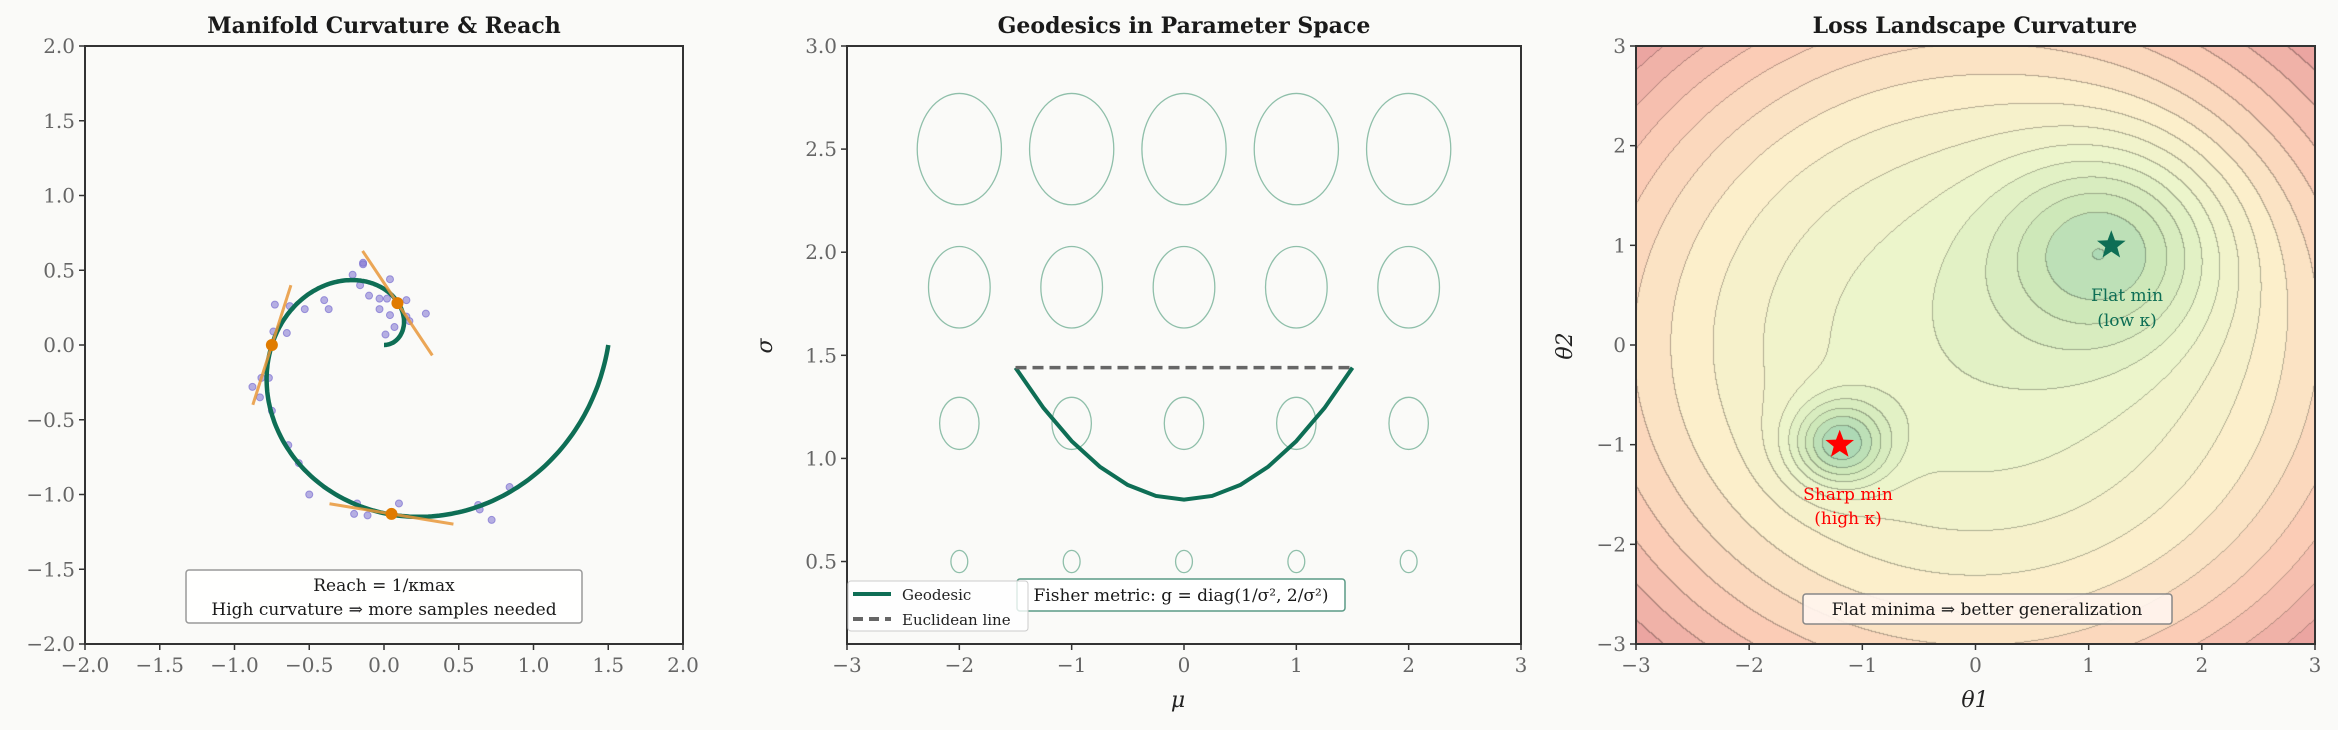 This screenshot has height=730, width=2338. What do you see at coordinates (821, 355) in the screenshot?
I see `panel2-ytick-label: 1.5` at bounding box center [821, 355].